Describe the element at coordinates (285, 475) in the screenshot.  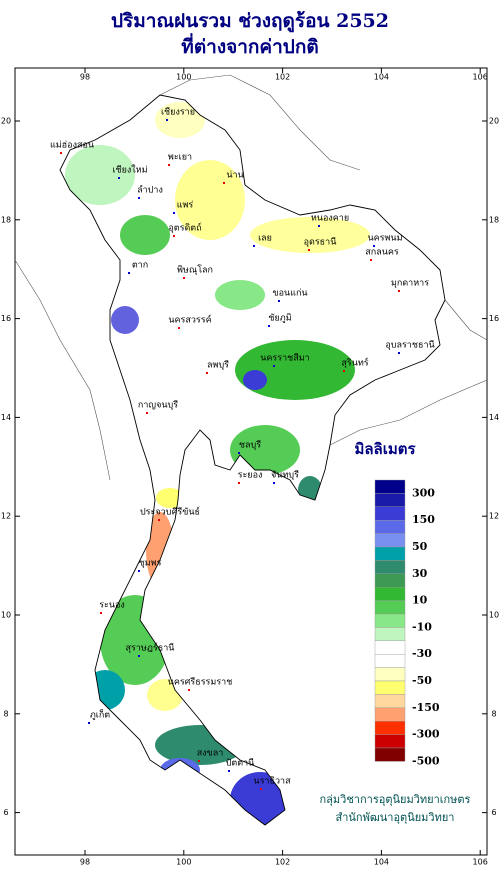
I see `province-label: จันทบุรี` at that location.